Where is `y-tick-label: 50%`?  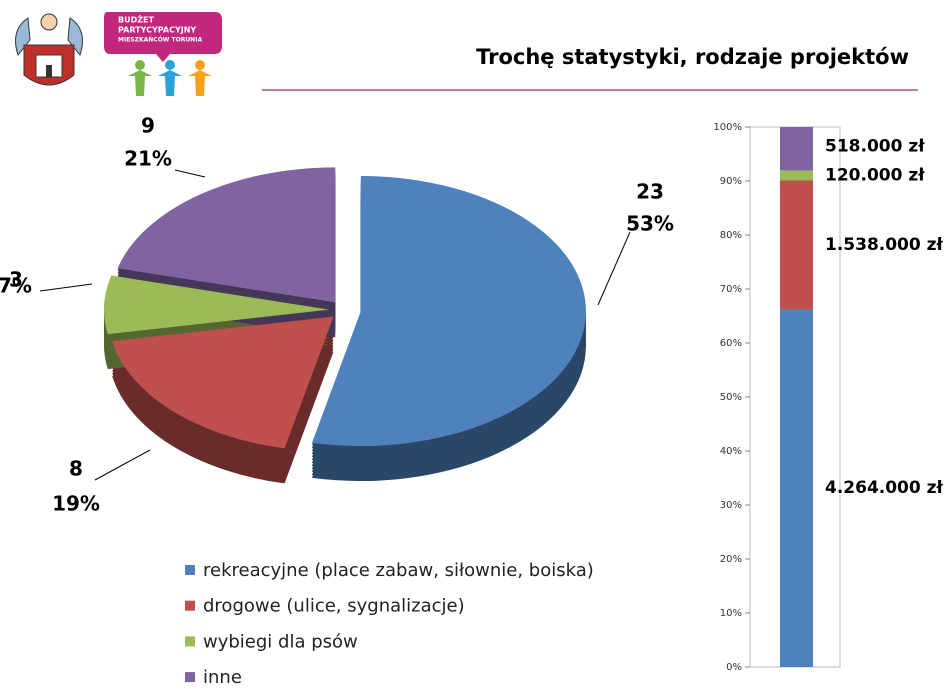
y-tick-label: 50% is located at coordinates (731, 397).